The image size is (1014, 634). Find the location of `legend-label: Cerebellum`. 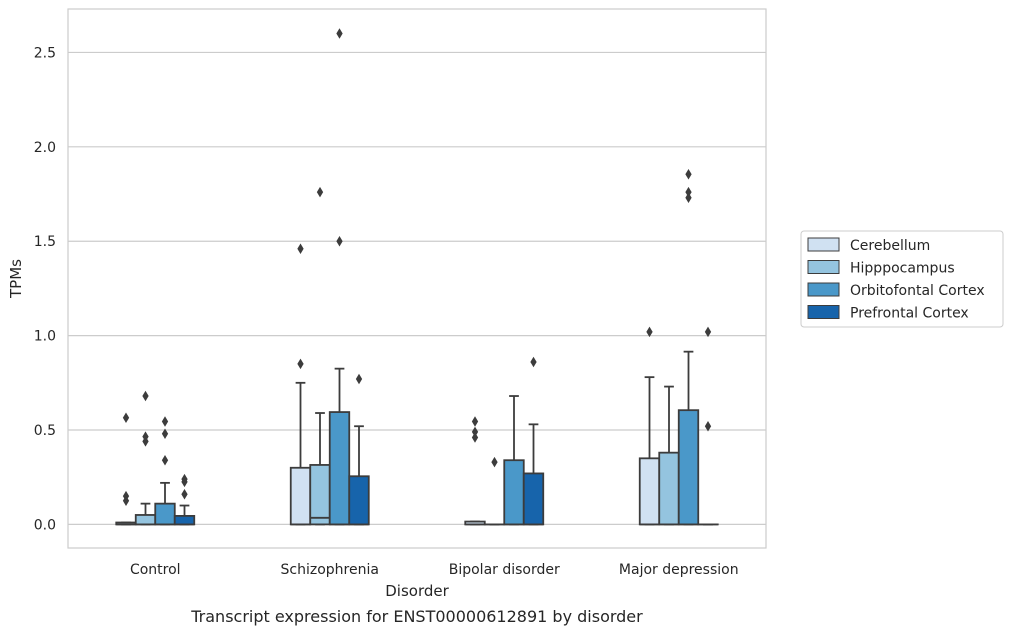

legend-label: Cerebellum is located at coordinates (890, 246).